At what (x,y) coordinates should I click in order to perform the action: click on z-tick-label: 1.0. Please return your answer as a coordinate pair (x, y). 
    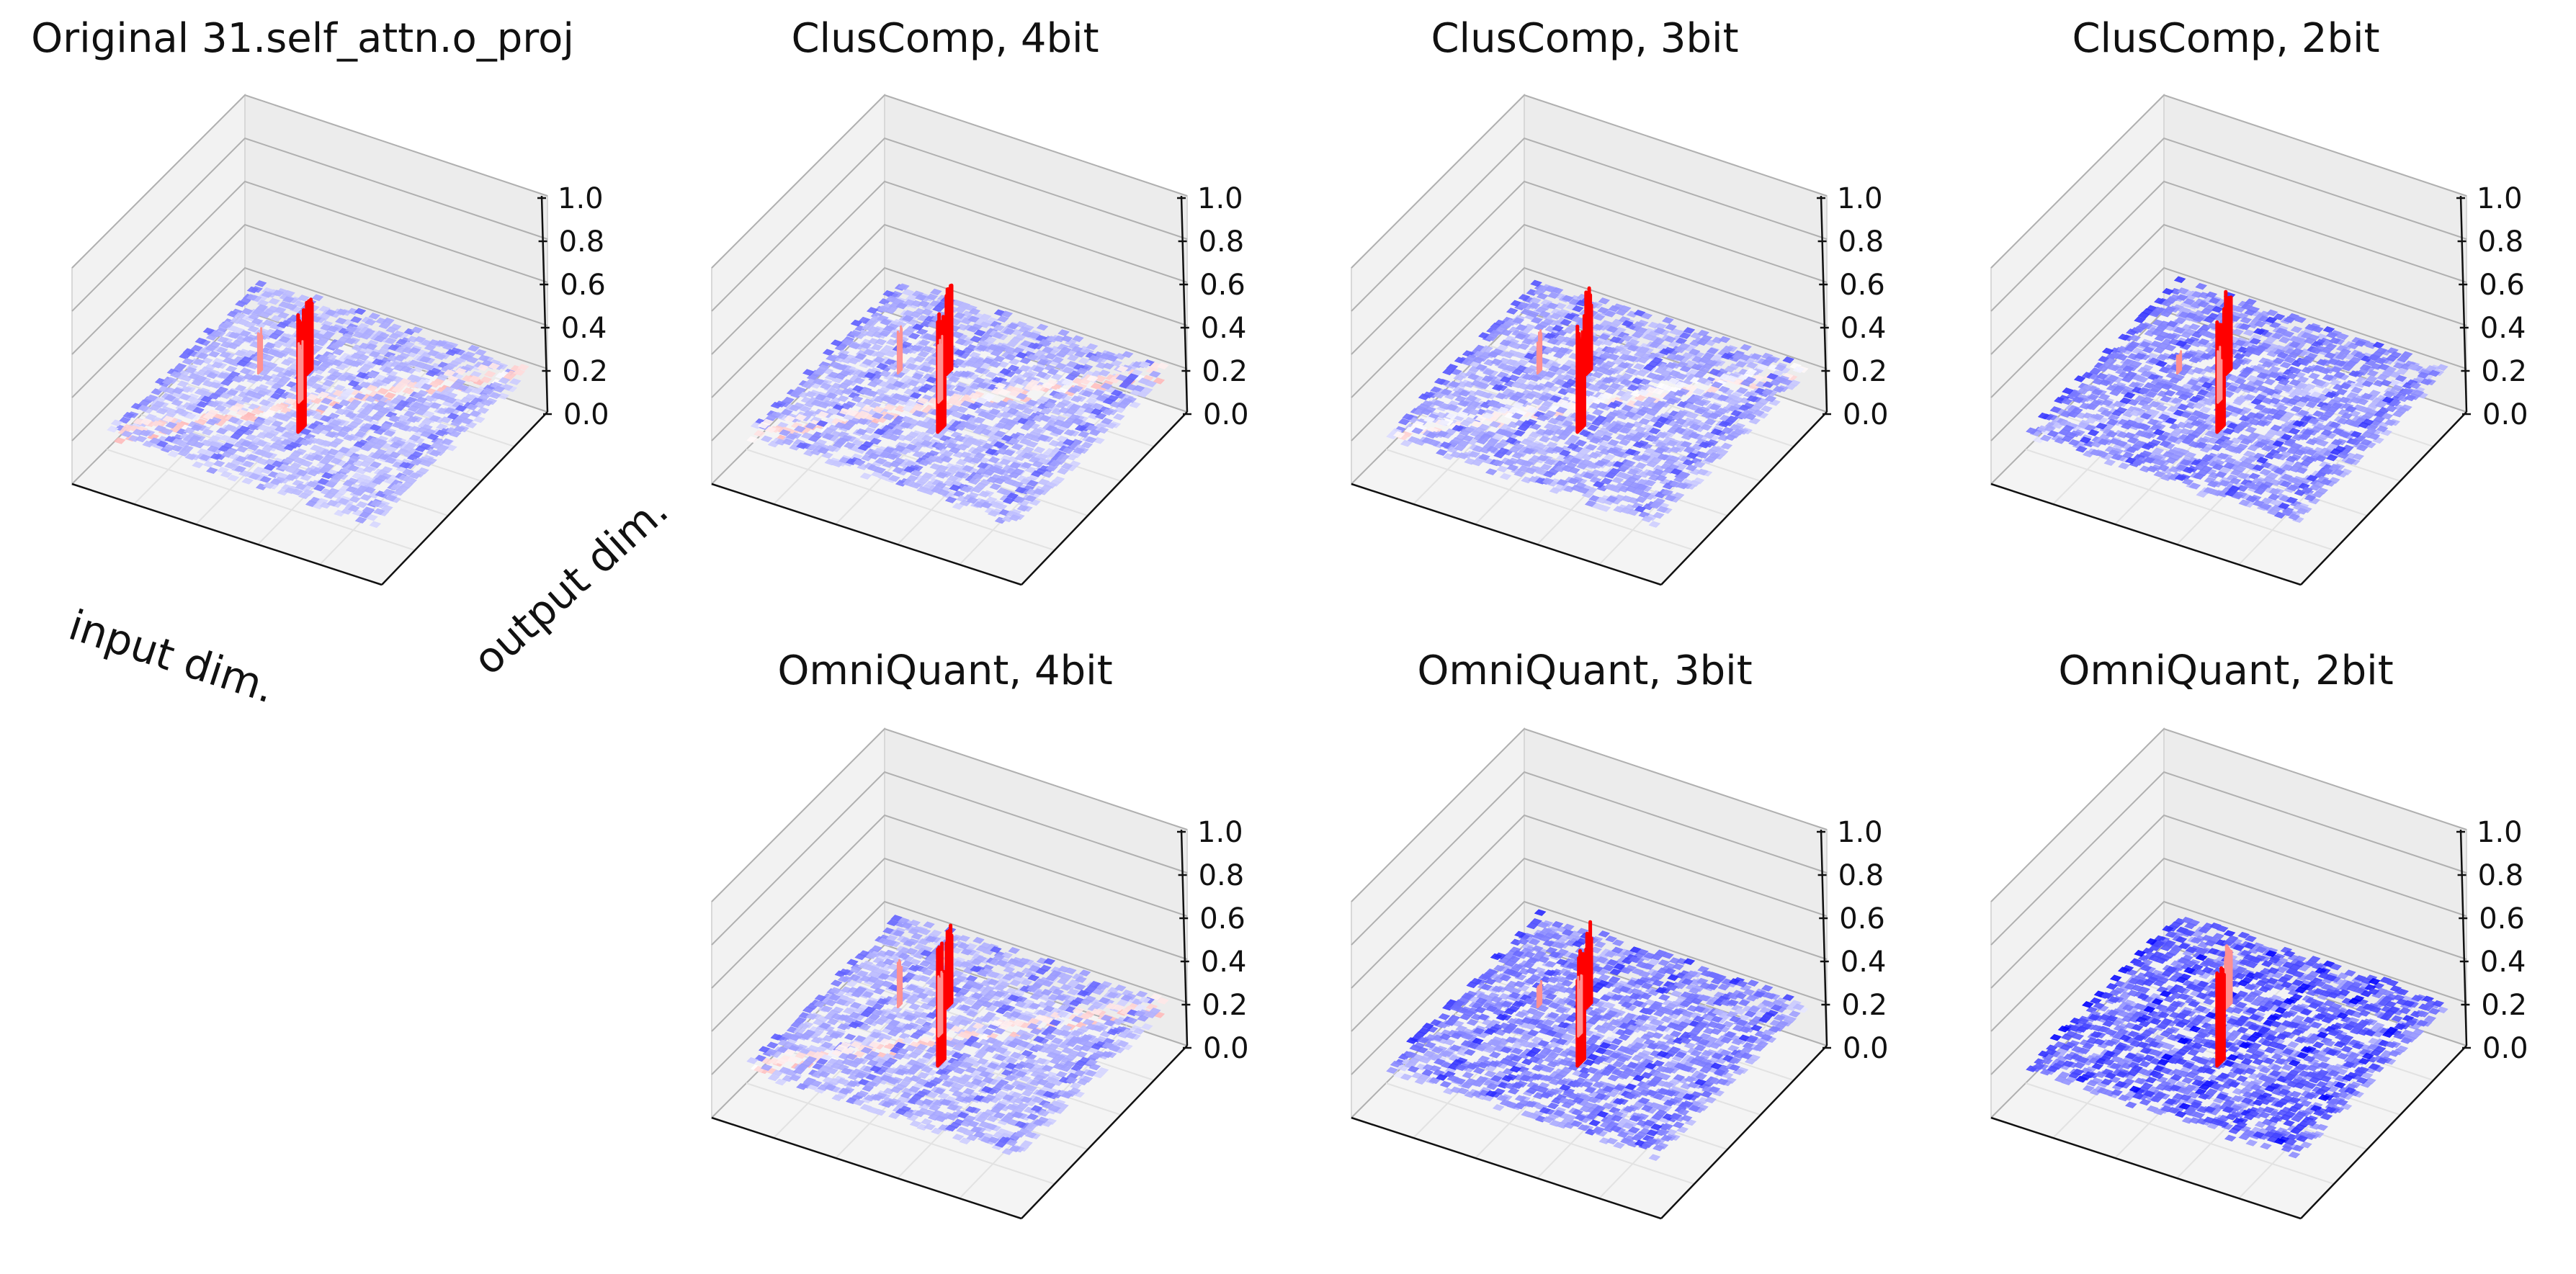
    Looking at the image, I should click on (1860, 198).